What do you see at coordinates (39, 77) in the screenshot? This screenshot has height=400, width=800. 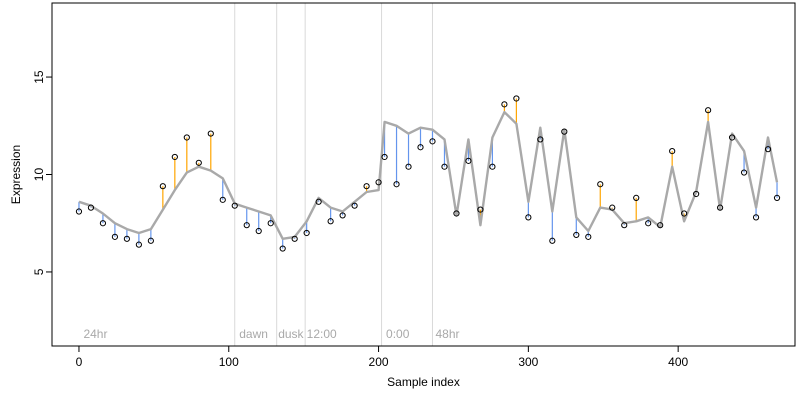 I see `y-tick-label: 15` at bounding box center [39, 77].